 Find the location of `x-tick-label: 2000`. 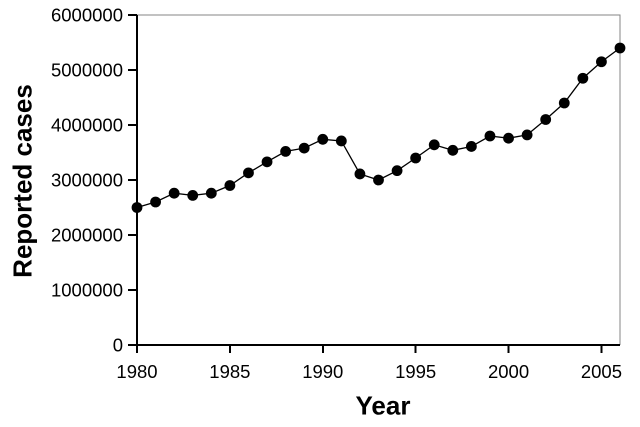

x-tick-label: 2000 is located at coordinates (508, 371).